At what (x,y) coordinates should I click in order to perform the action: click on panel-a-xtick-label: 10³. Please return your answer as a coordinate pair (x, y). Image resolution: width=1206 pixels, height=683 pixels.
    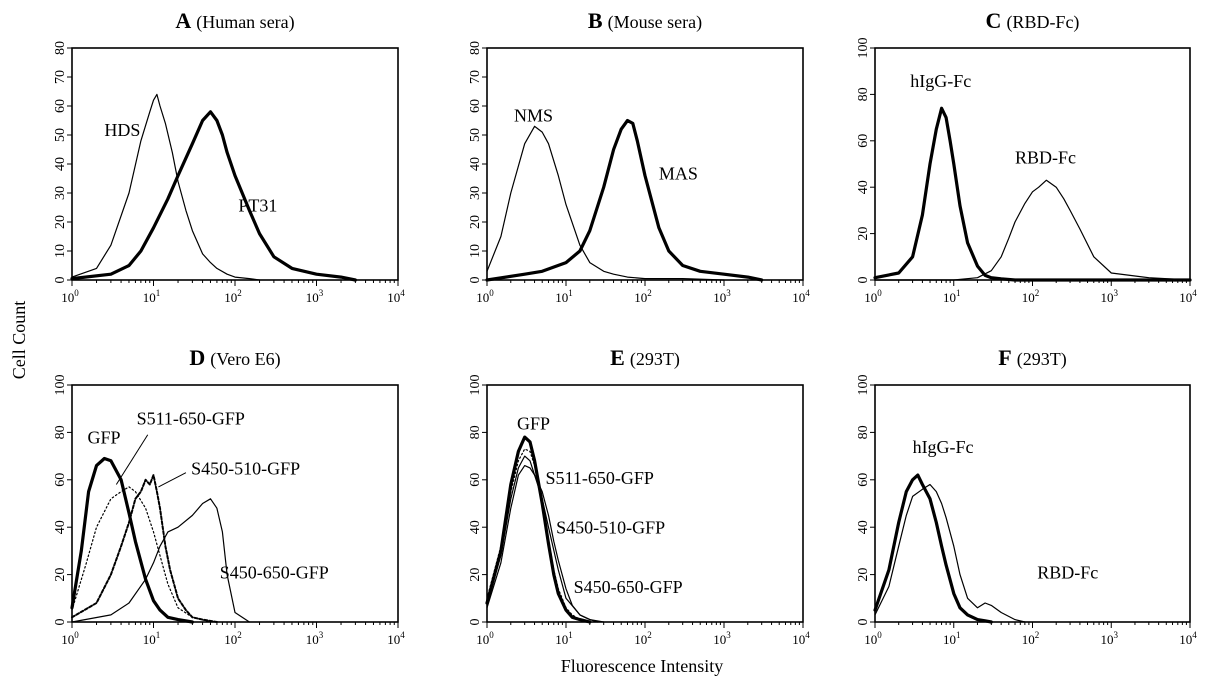
    Looking at the image, I should click on (315, 296).